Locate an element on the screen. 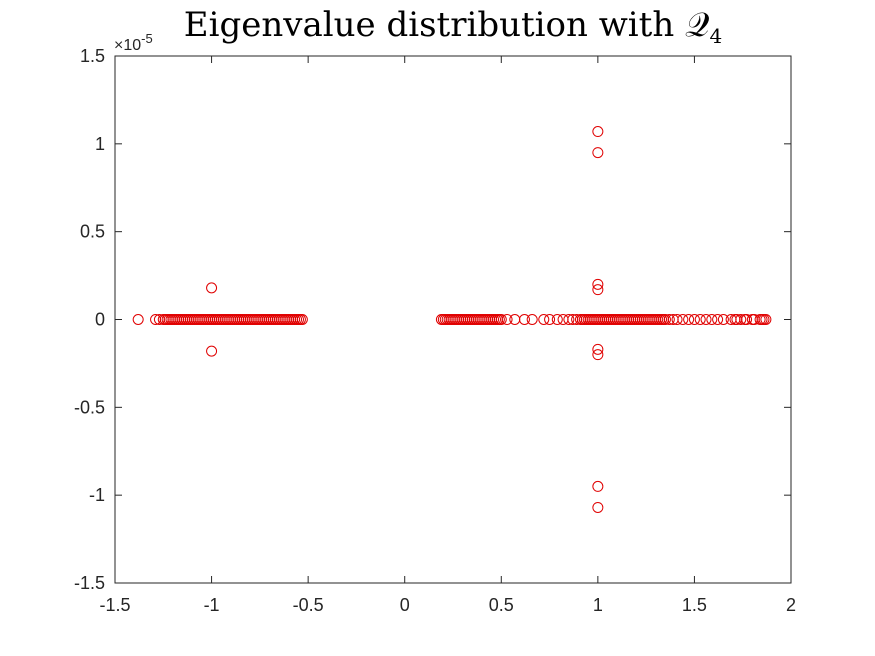 Image resolution: width=875 pixels, height=656 pixels. chart-title-subscript: 4 is located at coordinates (715, 36).